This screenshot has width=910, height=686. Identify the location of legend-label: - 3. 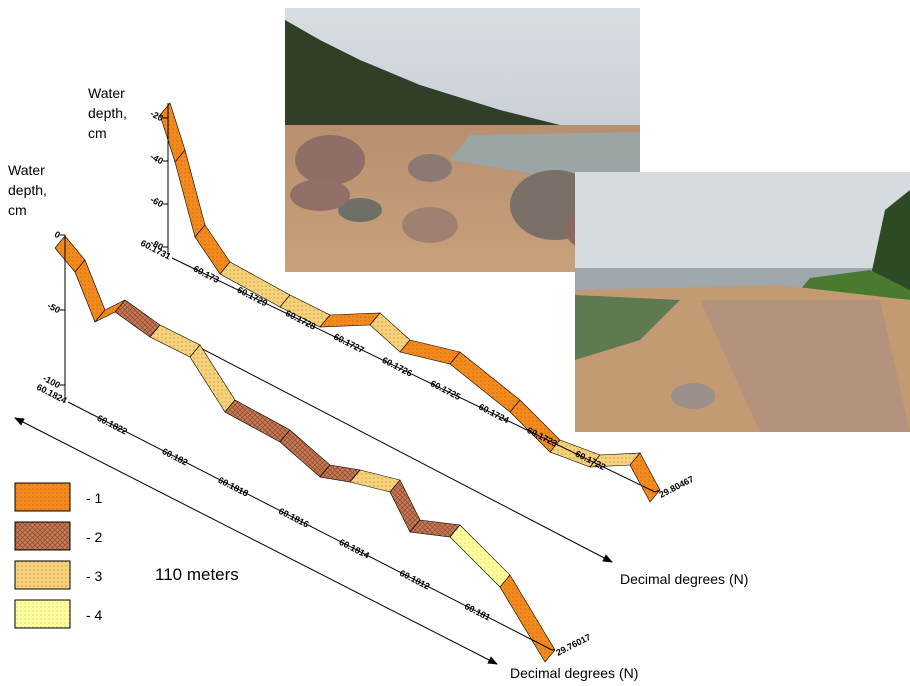
(94, 576).